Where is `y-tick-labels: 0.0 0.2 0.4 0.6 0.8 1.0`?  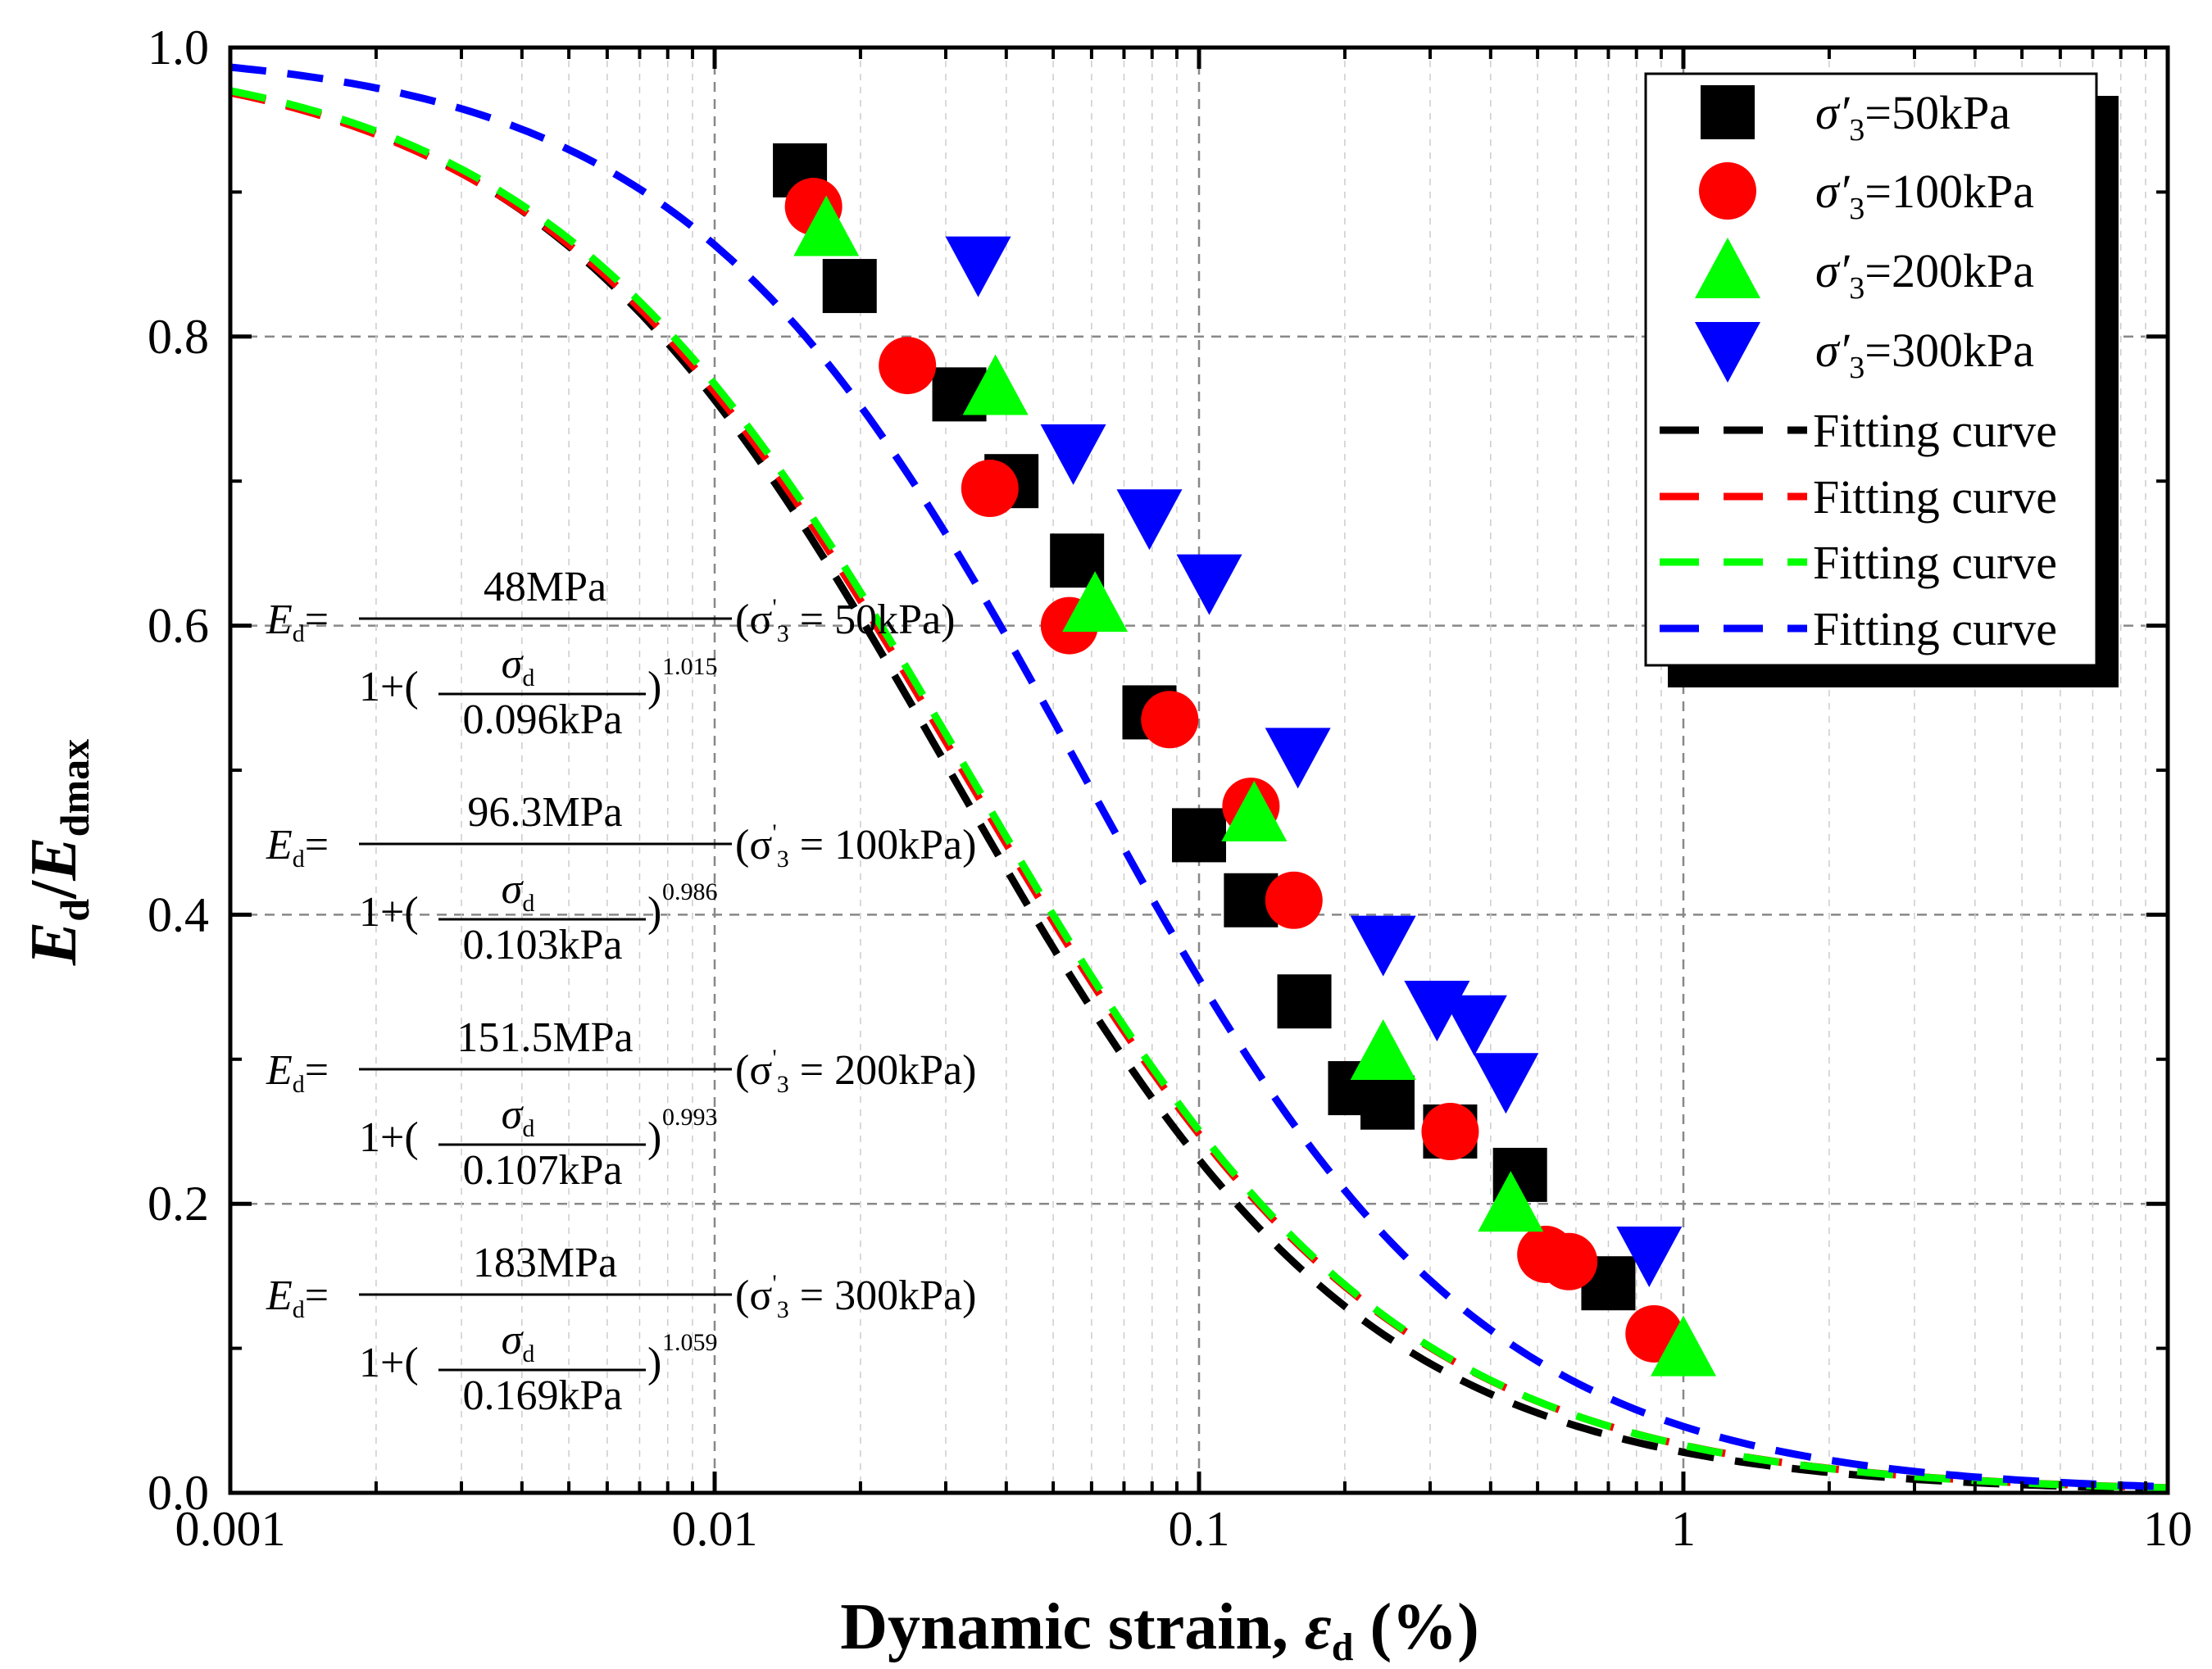 y-tick-labels: 0.0 0.2 0.4 0.6 0.8 1.0 is located at coordinates (179, 770).